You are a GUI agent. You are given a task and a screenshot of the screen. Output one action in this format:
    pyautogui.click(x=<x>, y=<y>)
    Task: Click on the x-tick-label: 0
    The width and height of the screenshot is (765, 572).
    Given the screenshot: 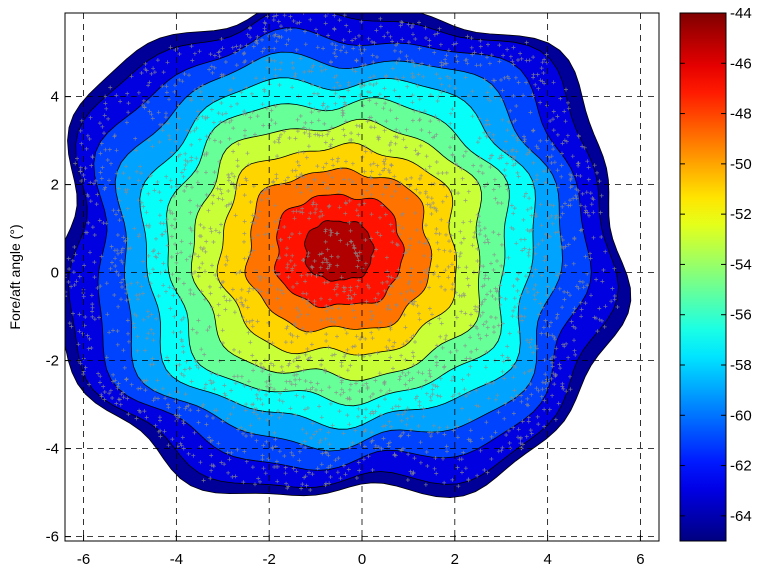 What is the action you would take?
    pyautogui.click(x=362, y=559)
    